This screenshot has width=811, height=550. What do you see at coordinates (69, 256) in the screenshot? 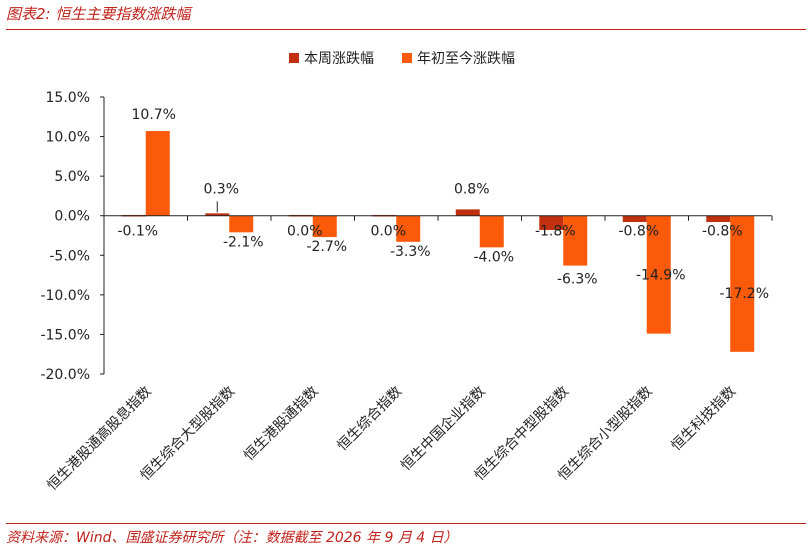
I see `y-tick-label: -5.0%` at bounding box center [69, 256].